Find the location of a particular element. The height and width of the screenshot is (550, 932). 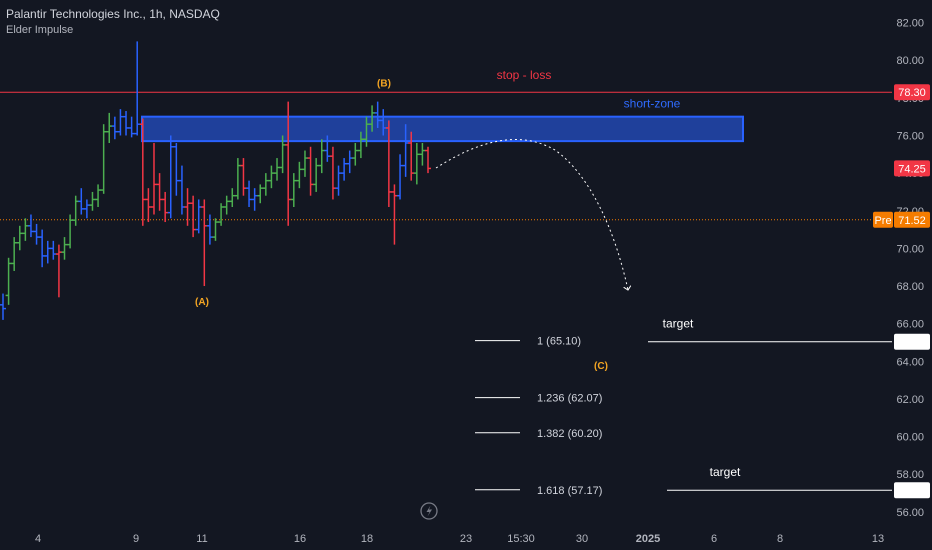

x-tick-label: 15:30 is located at coordinates (521, 539).